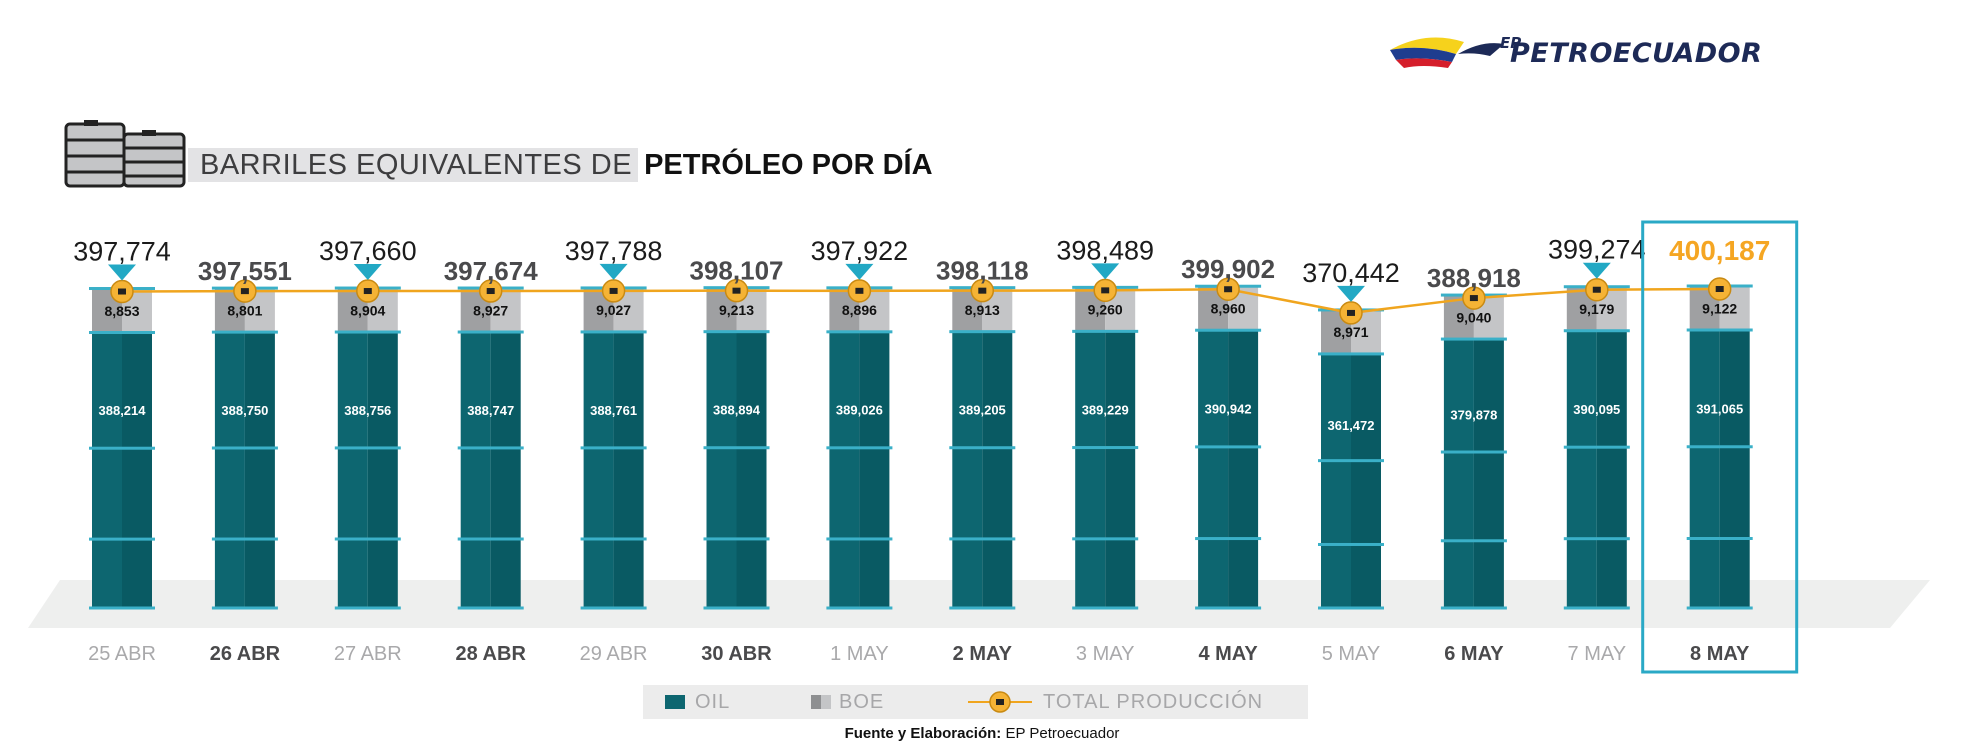  Describe the element at coordinates (367, 410) in the screenshot. I see `oil-value-label: 388,756` at that location.